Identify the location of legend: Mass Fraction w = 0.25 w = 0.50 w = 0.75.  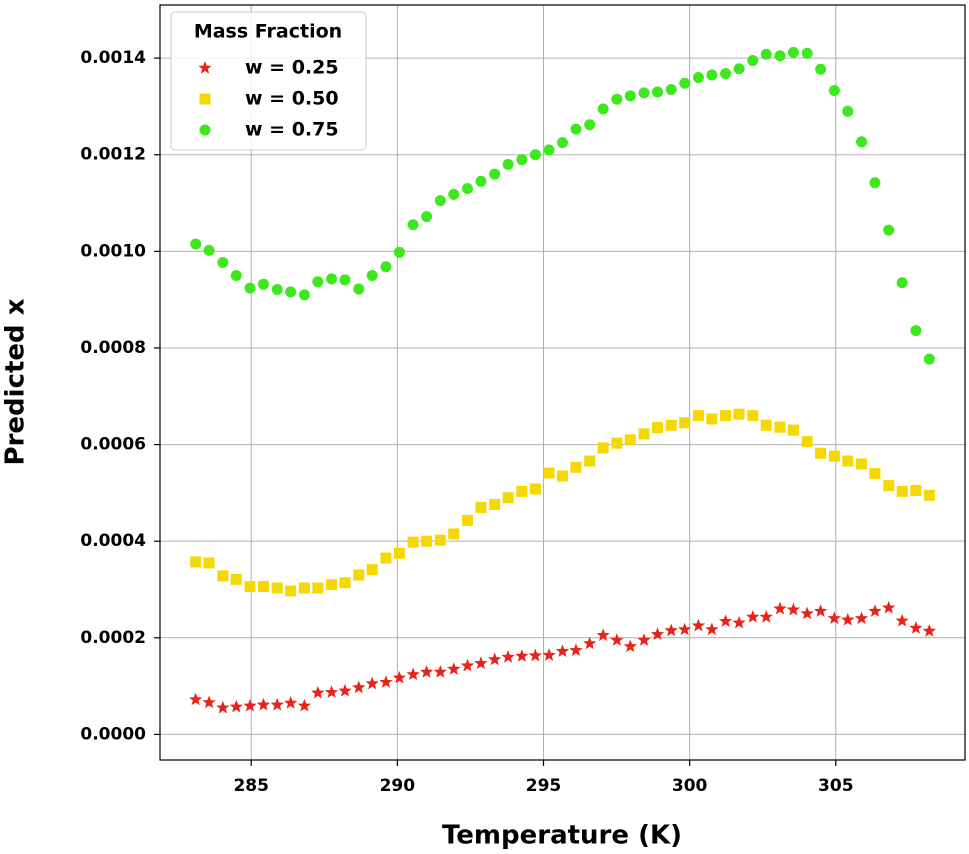
(268, 81).